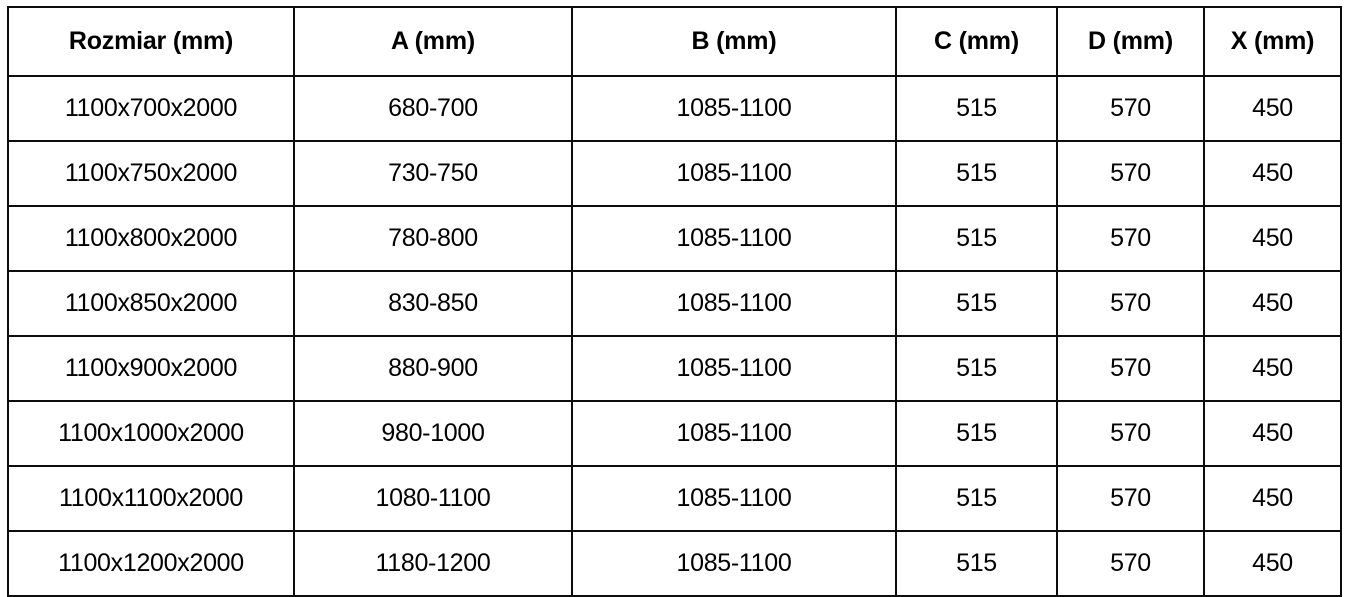 The height and width of the screenshot is (597, 1351). I want to click on cell-size: 1100x900x2000, so click(151, 368).